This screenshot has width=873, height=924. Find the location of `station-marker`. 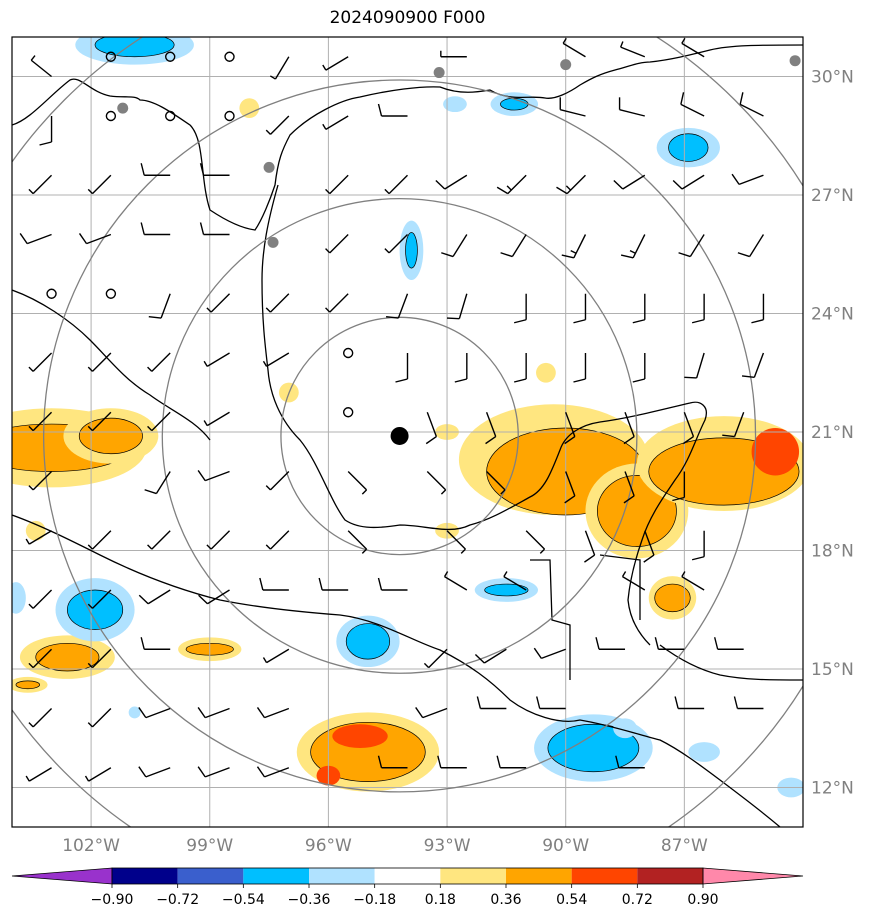

station-marker is located at coordinates (269, 167).